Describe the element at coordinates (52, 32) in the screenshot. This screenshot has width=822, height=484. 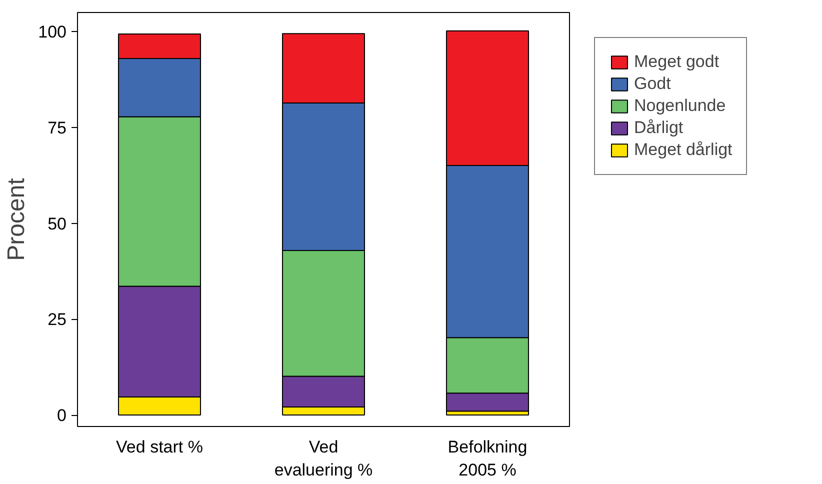
I see `y-tick-label: 100` at that location.